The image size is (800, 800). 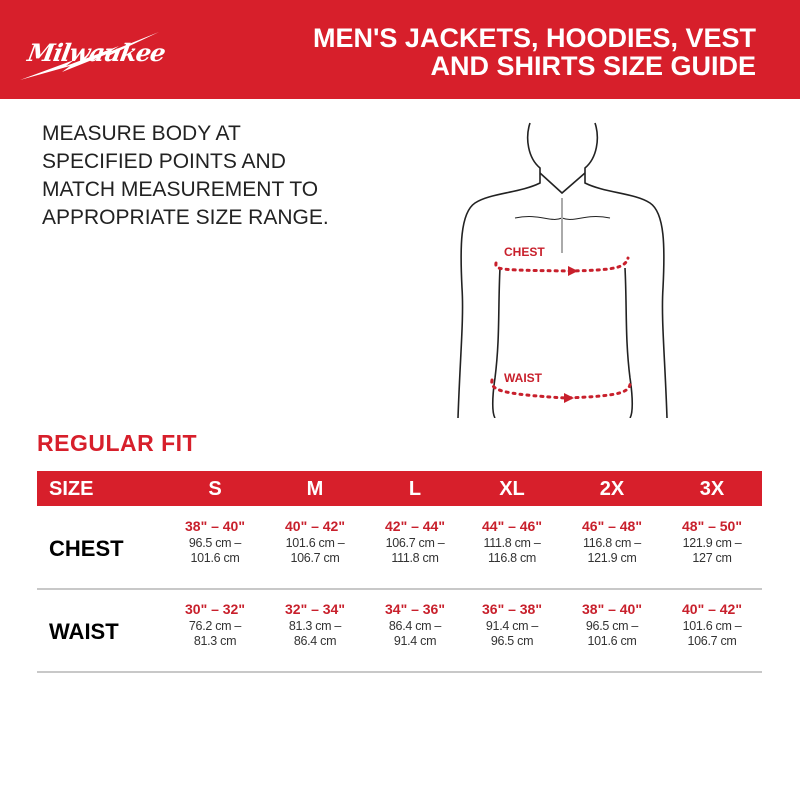 What do you see at coordinates (512, 550) in the screenshot?
I see `cm-range: 111.8 cm –116.8 cm` at bounding box center [512, 550].